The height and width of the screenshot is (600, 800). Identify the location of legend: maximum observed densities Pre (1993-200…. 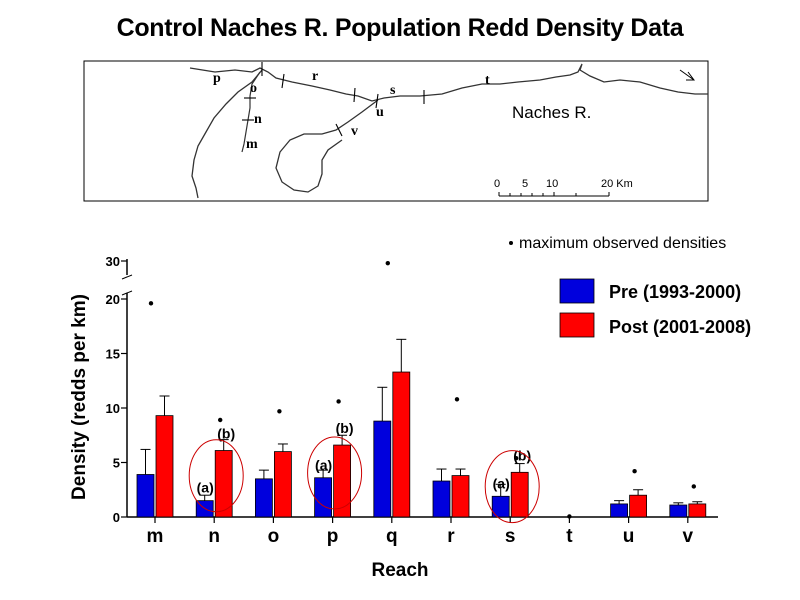
(630, 286).